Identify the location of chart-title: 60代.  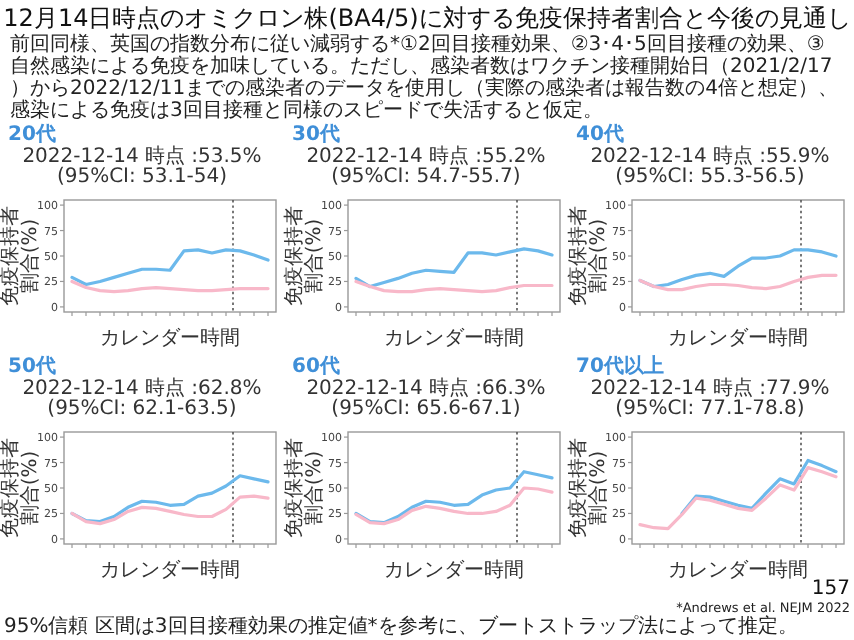
(316, 366).